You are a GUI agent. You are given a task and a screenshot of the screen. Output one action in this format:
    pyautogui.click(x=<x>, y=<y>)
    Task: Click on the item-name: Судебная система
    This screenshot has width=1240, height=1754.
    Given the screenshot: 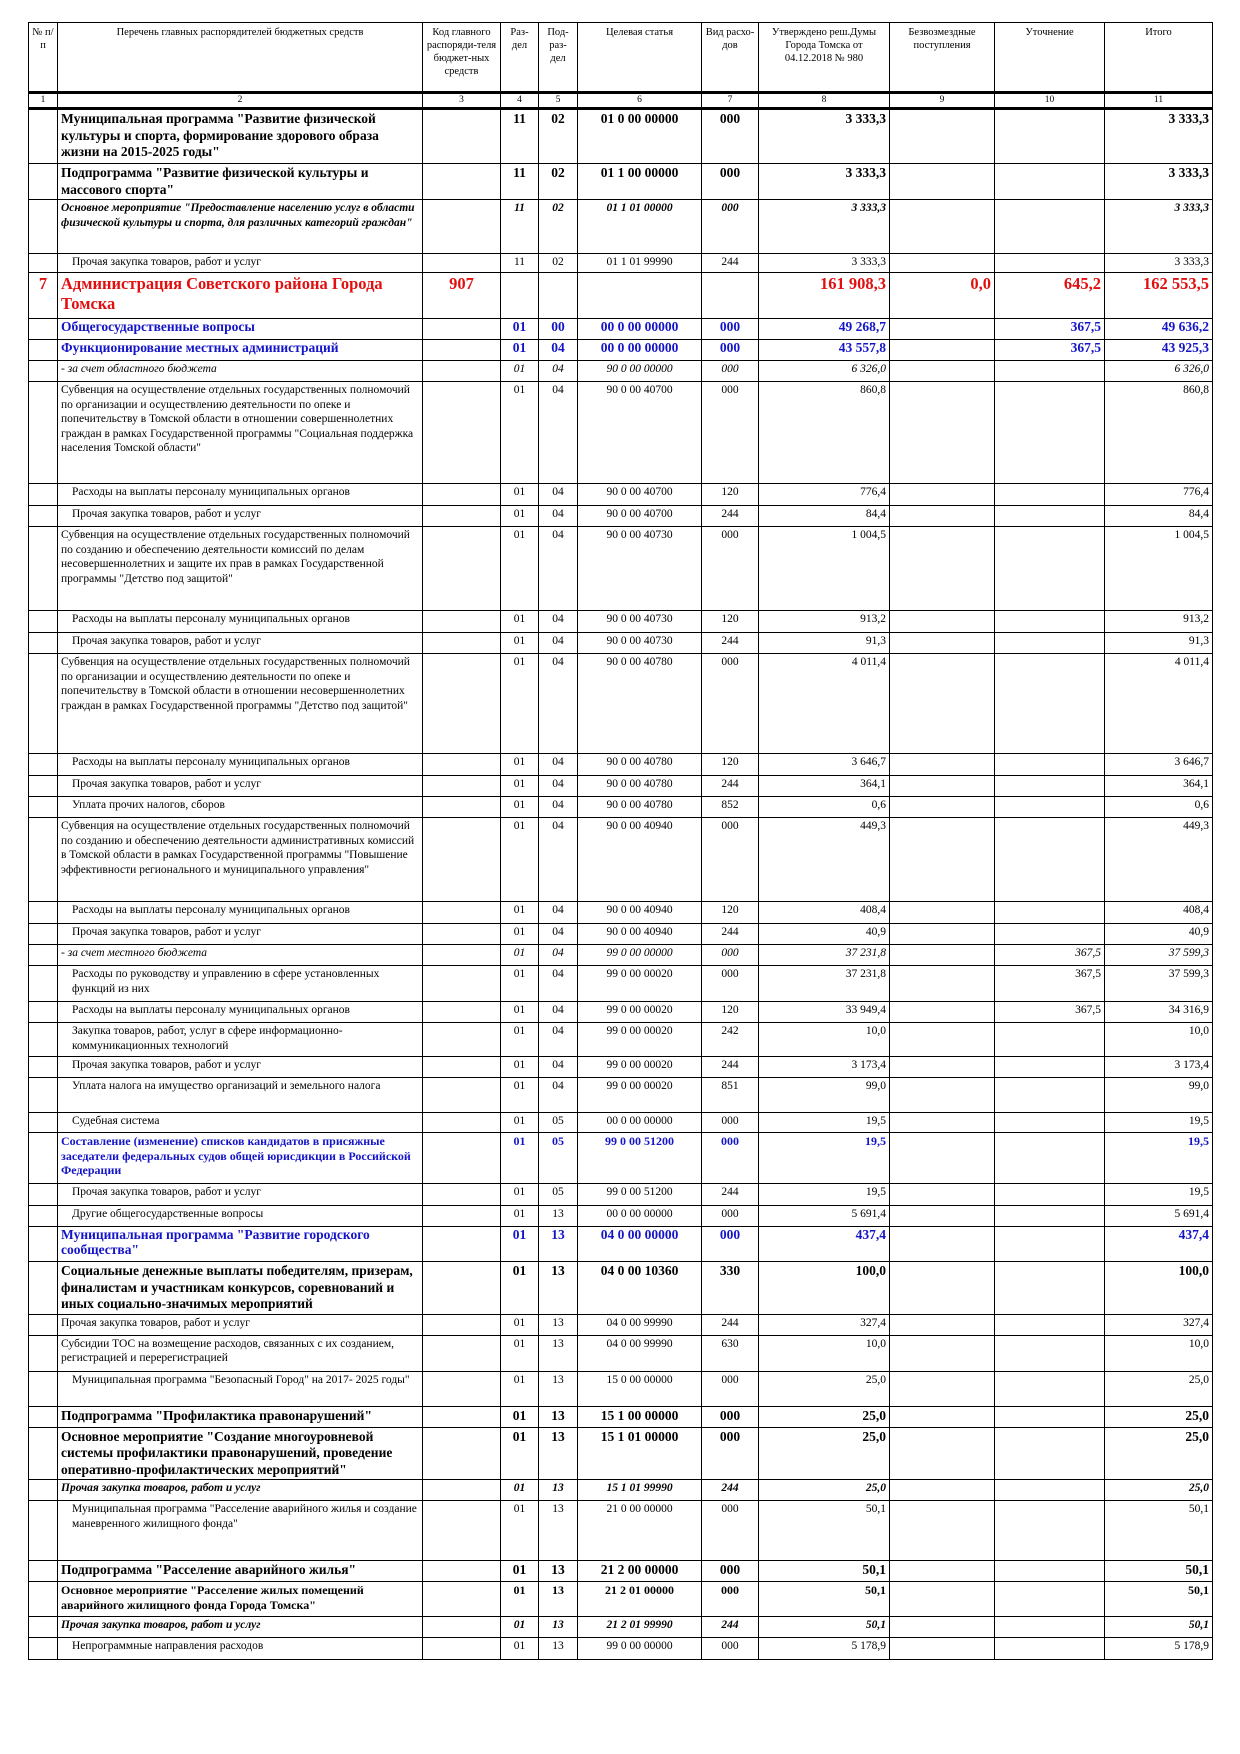 What is the action you would take?
    pyautogui.click(x=240, y=1122)
    